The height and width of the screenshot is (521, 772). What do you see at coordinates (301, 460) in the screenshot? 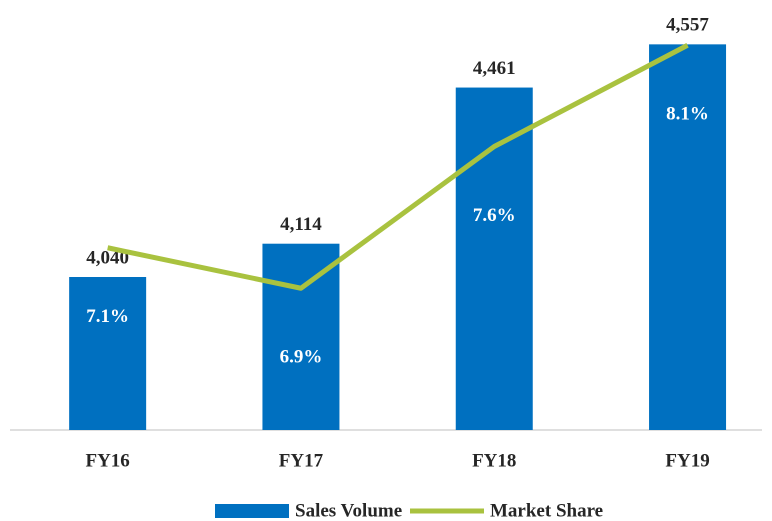
I see `x-tick-label: FY17` at bounding box center [301, 460].